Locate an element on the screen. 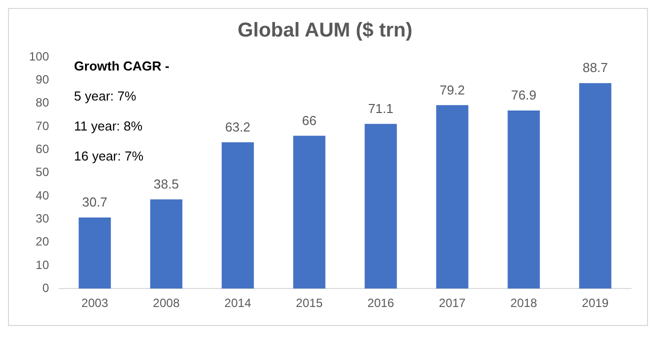  y-tick-label: 40 is located at coordinates (43, 195).